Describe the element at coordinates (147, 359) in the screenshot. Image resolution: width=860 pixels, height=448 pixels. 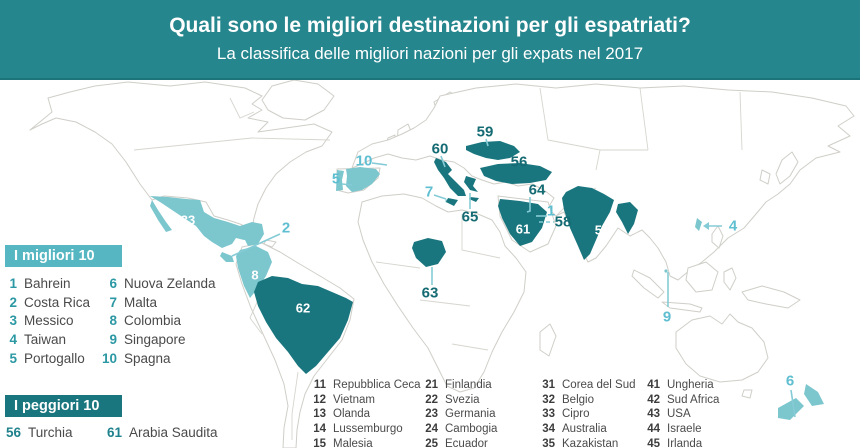
I see `country-name: Spagna` at that location.